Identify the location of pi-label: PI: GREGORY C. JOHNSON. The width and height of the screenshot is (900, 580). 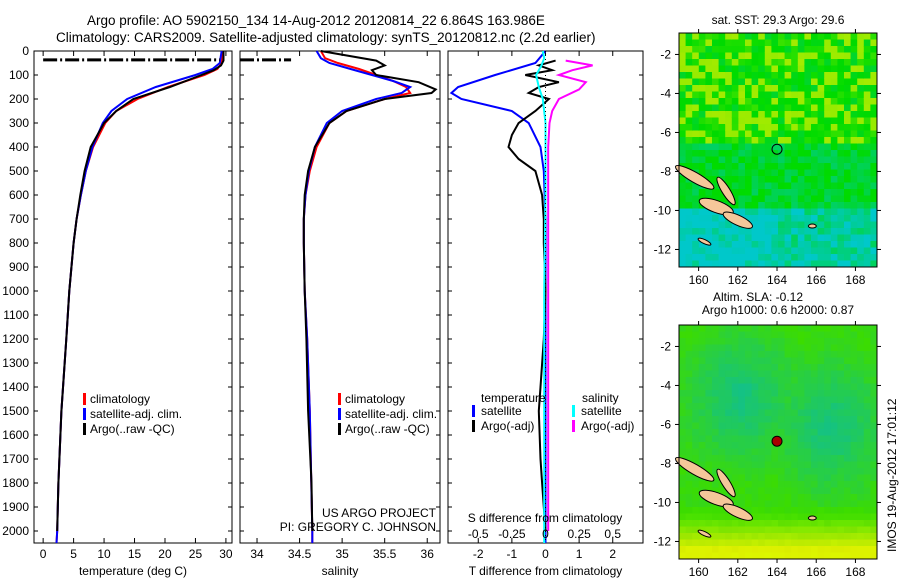
(358, 527).